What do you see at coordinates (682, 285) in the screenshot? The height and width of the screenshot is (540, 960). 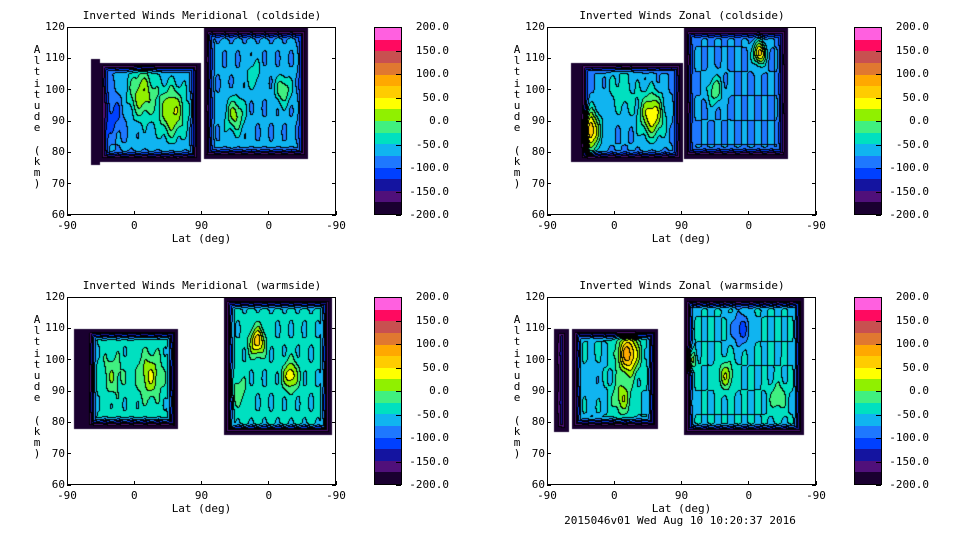 I see `chart-title: Inverted Winds Zonal (warmside)` at bounding box center [682, 285].